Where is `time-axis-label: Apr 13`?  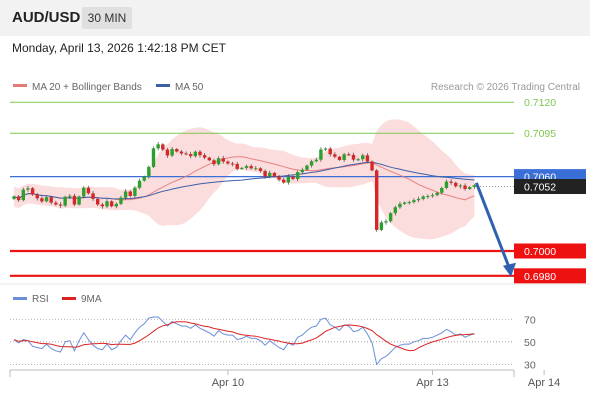
time-axis-label: Apr 13 is located at coordinates (432, 383).